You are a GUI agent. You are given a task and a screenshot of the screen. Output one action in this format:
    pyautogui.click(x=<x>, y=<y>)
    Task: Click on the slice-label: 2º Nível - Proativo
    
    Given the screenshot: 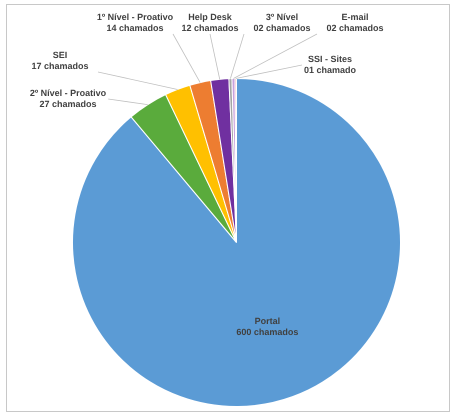 What is the action you would take?
    pyautogui.click(x=68, y=93)
    